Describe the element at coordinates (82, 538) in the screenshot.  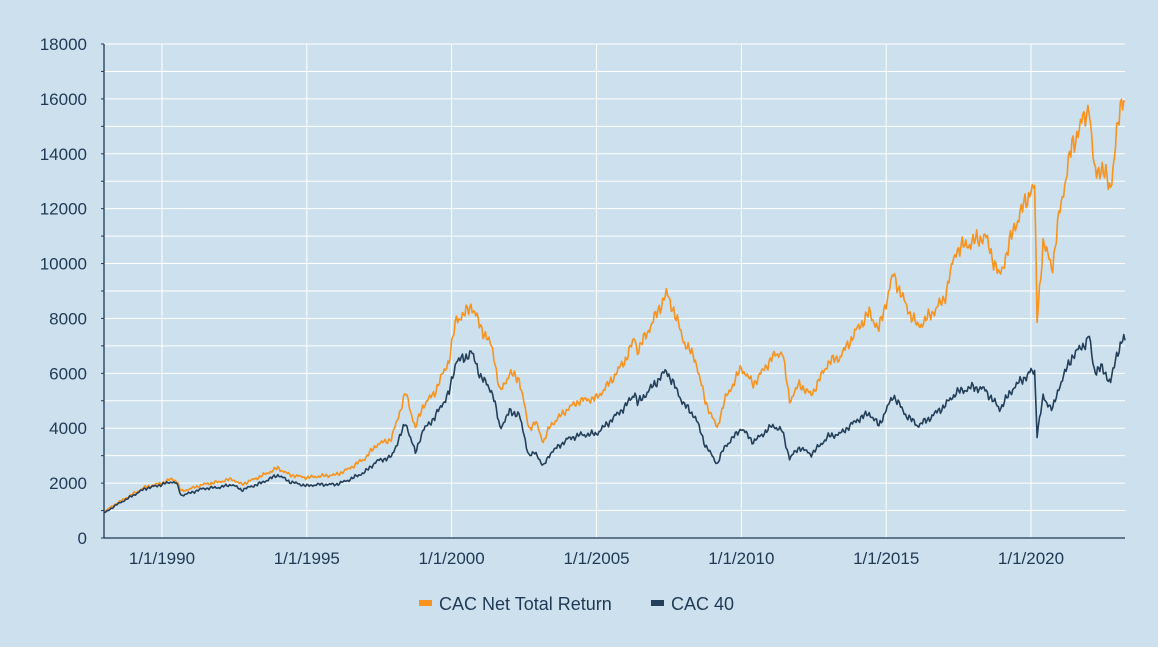
I see `y-tick-label: 0` at that location.